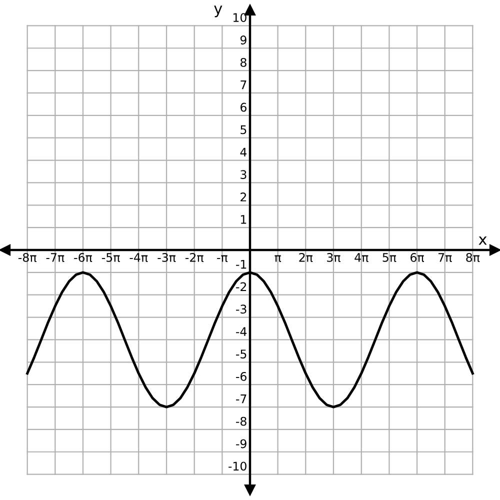  I want to click on x-tick-label: π, so click(278, 258).